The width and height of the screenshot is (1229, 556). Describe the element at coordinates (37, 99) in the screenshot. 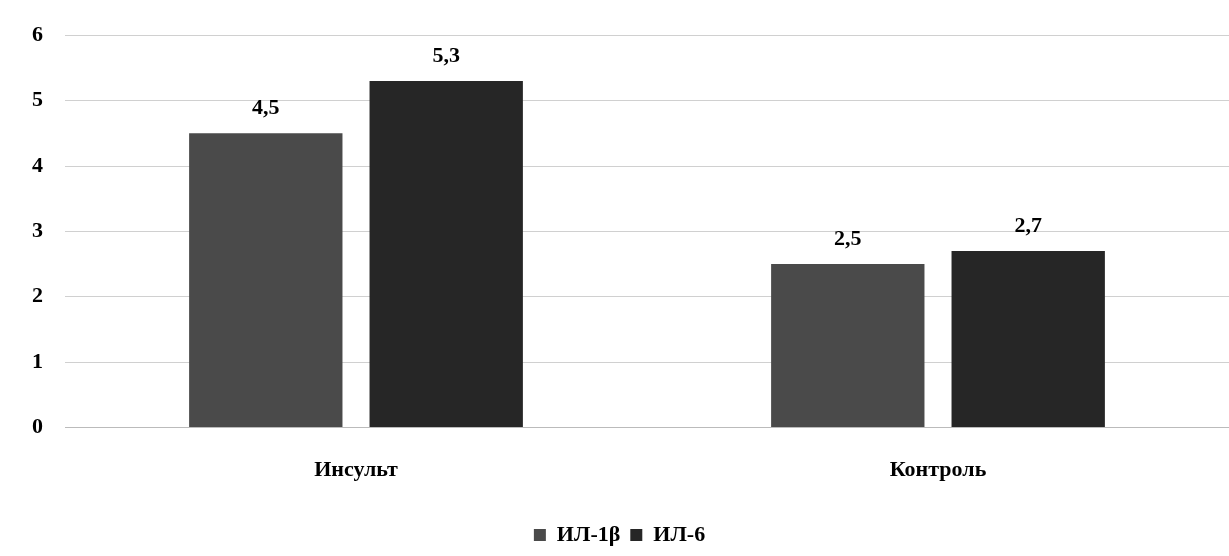

I see `y-tick-label: 5` at that location.